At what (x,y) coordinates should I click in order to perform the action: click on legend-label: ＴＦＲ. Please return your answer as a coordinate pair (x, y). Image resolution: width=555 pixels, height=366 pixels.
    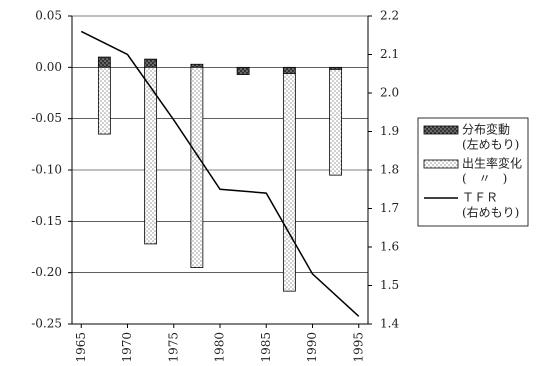
    Looking at the image, I should click on (480, 198).